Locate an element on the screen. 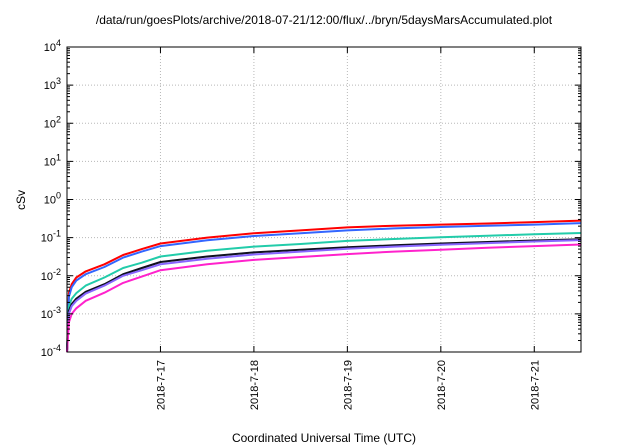 The image size is (640, 448). x-tick-label: 2018-7-18 is located at coordinates (255, 385).